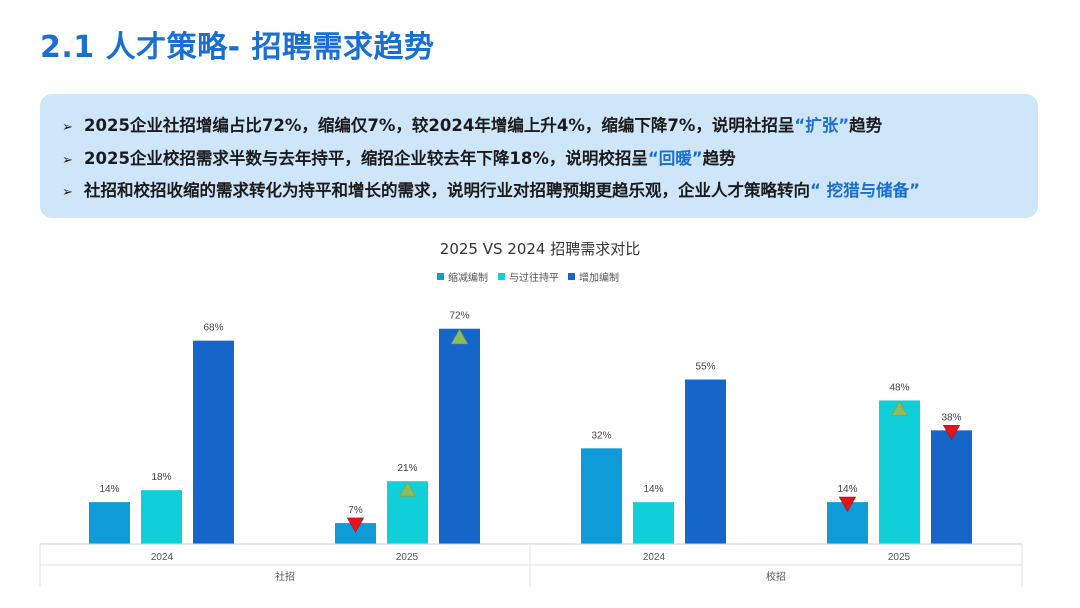  I want to click on data-label: 38%, so click(951, 417).